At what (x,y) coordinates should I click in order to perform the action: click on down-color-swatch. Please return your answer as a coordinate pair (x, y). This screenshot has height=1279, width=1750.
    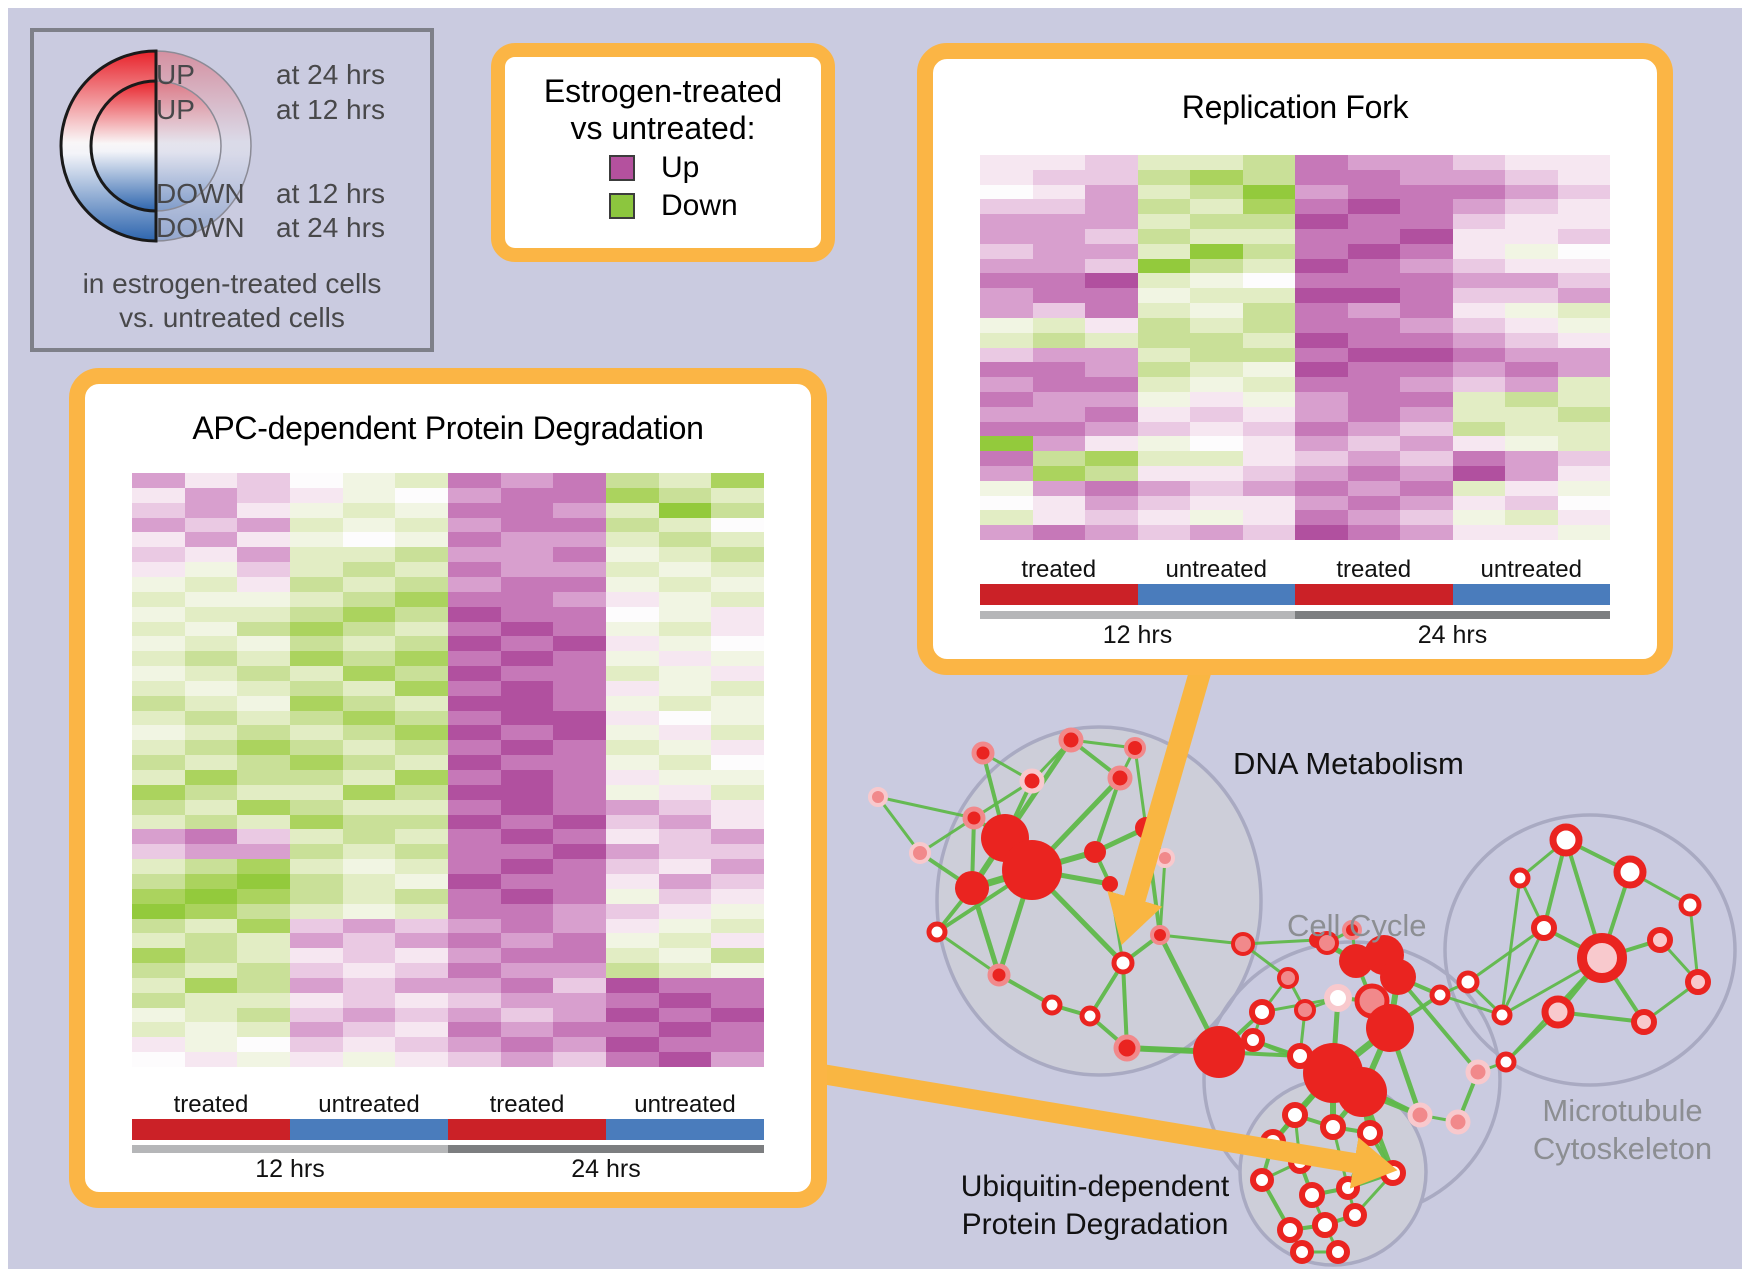
    Looking at the image, I should click on (622, 206).